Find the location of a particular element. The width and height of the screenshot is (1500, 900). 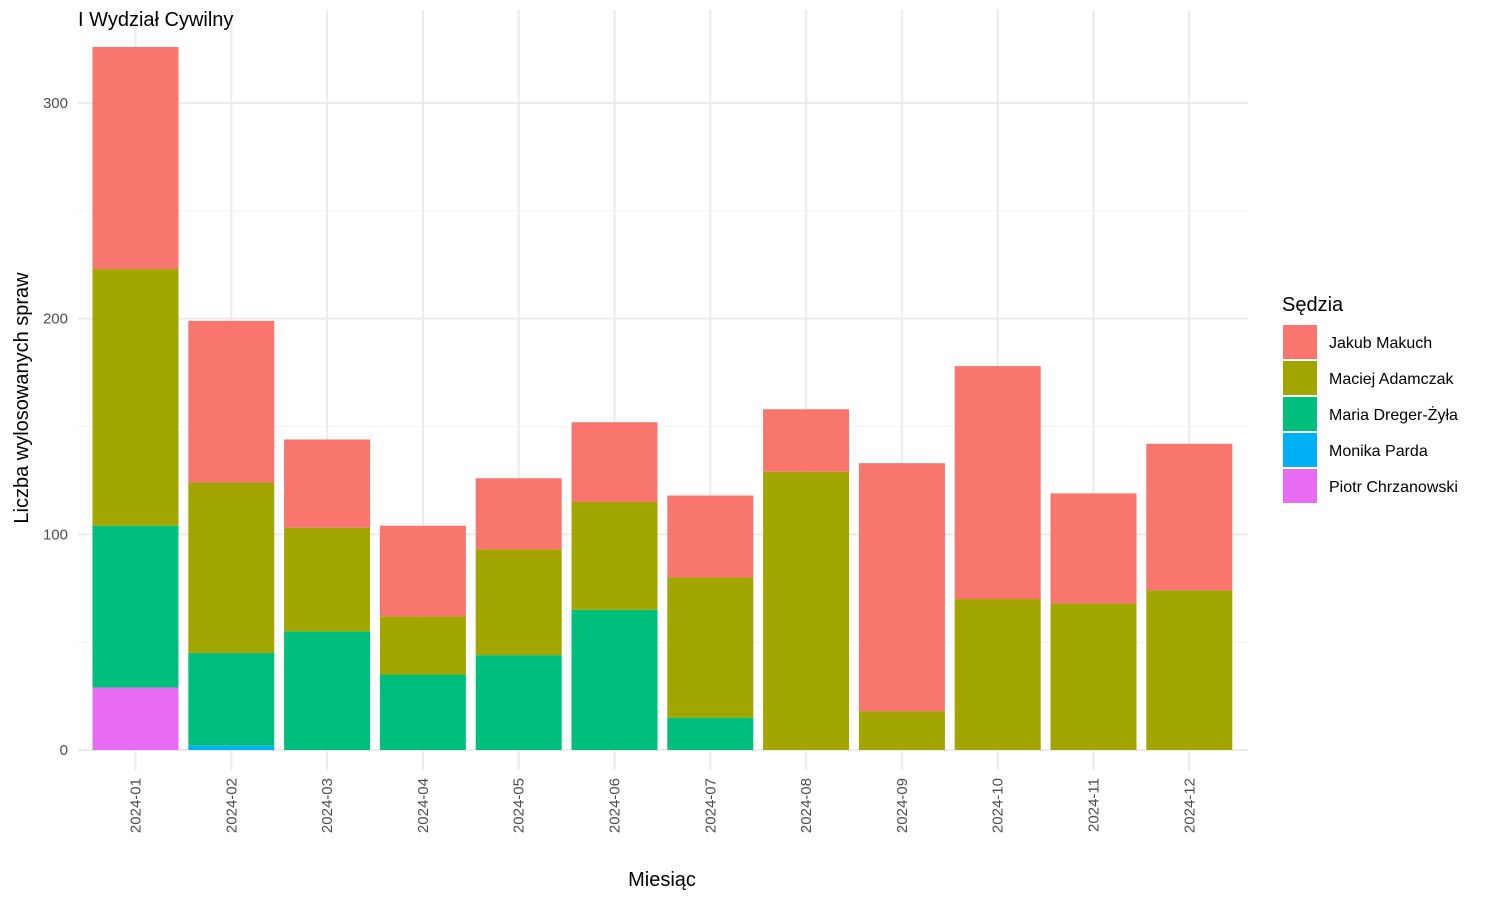

chart-title: I Wydział Cywilny is located at coordinates (155, 20).